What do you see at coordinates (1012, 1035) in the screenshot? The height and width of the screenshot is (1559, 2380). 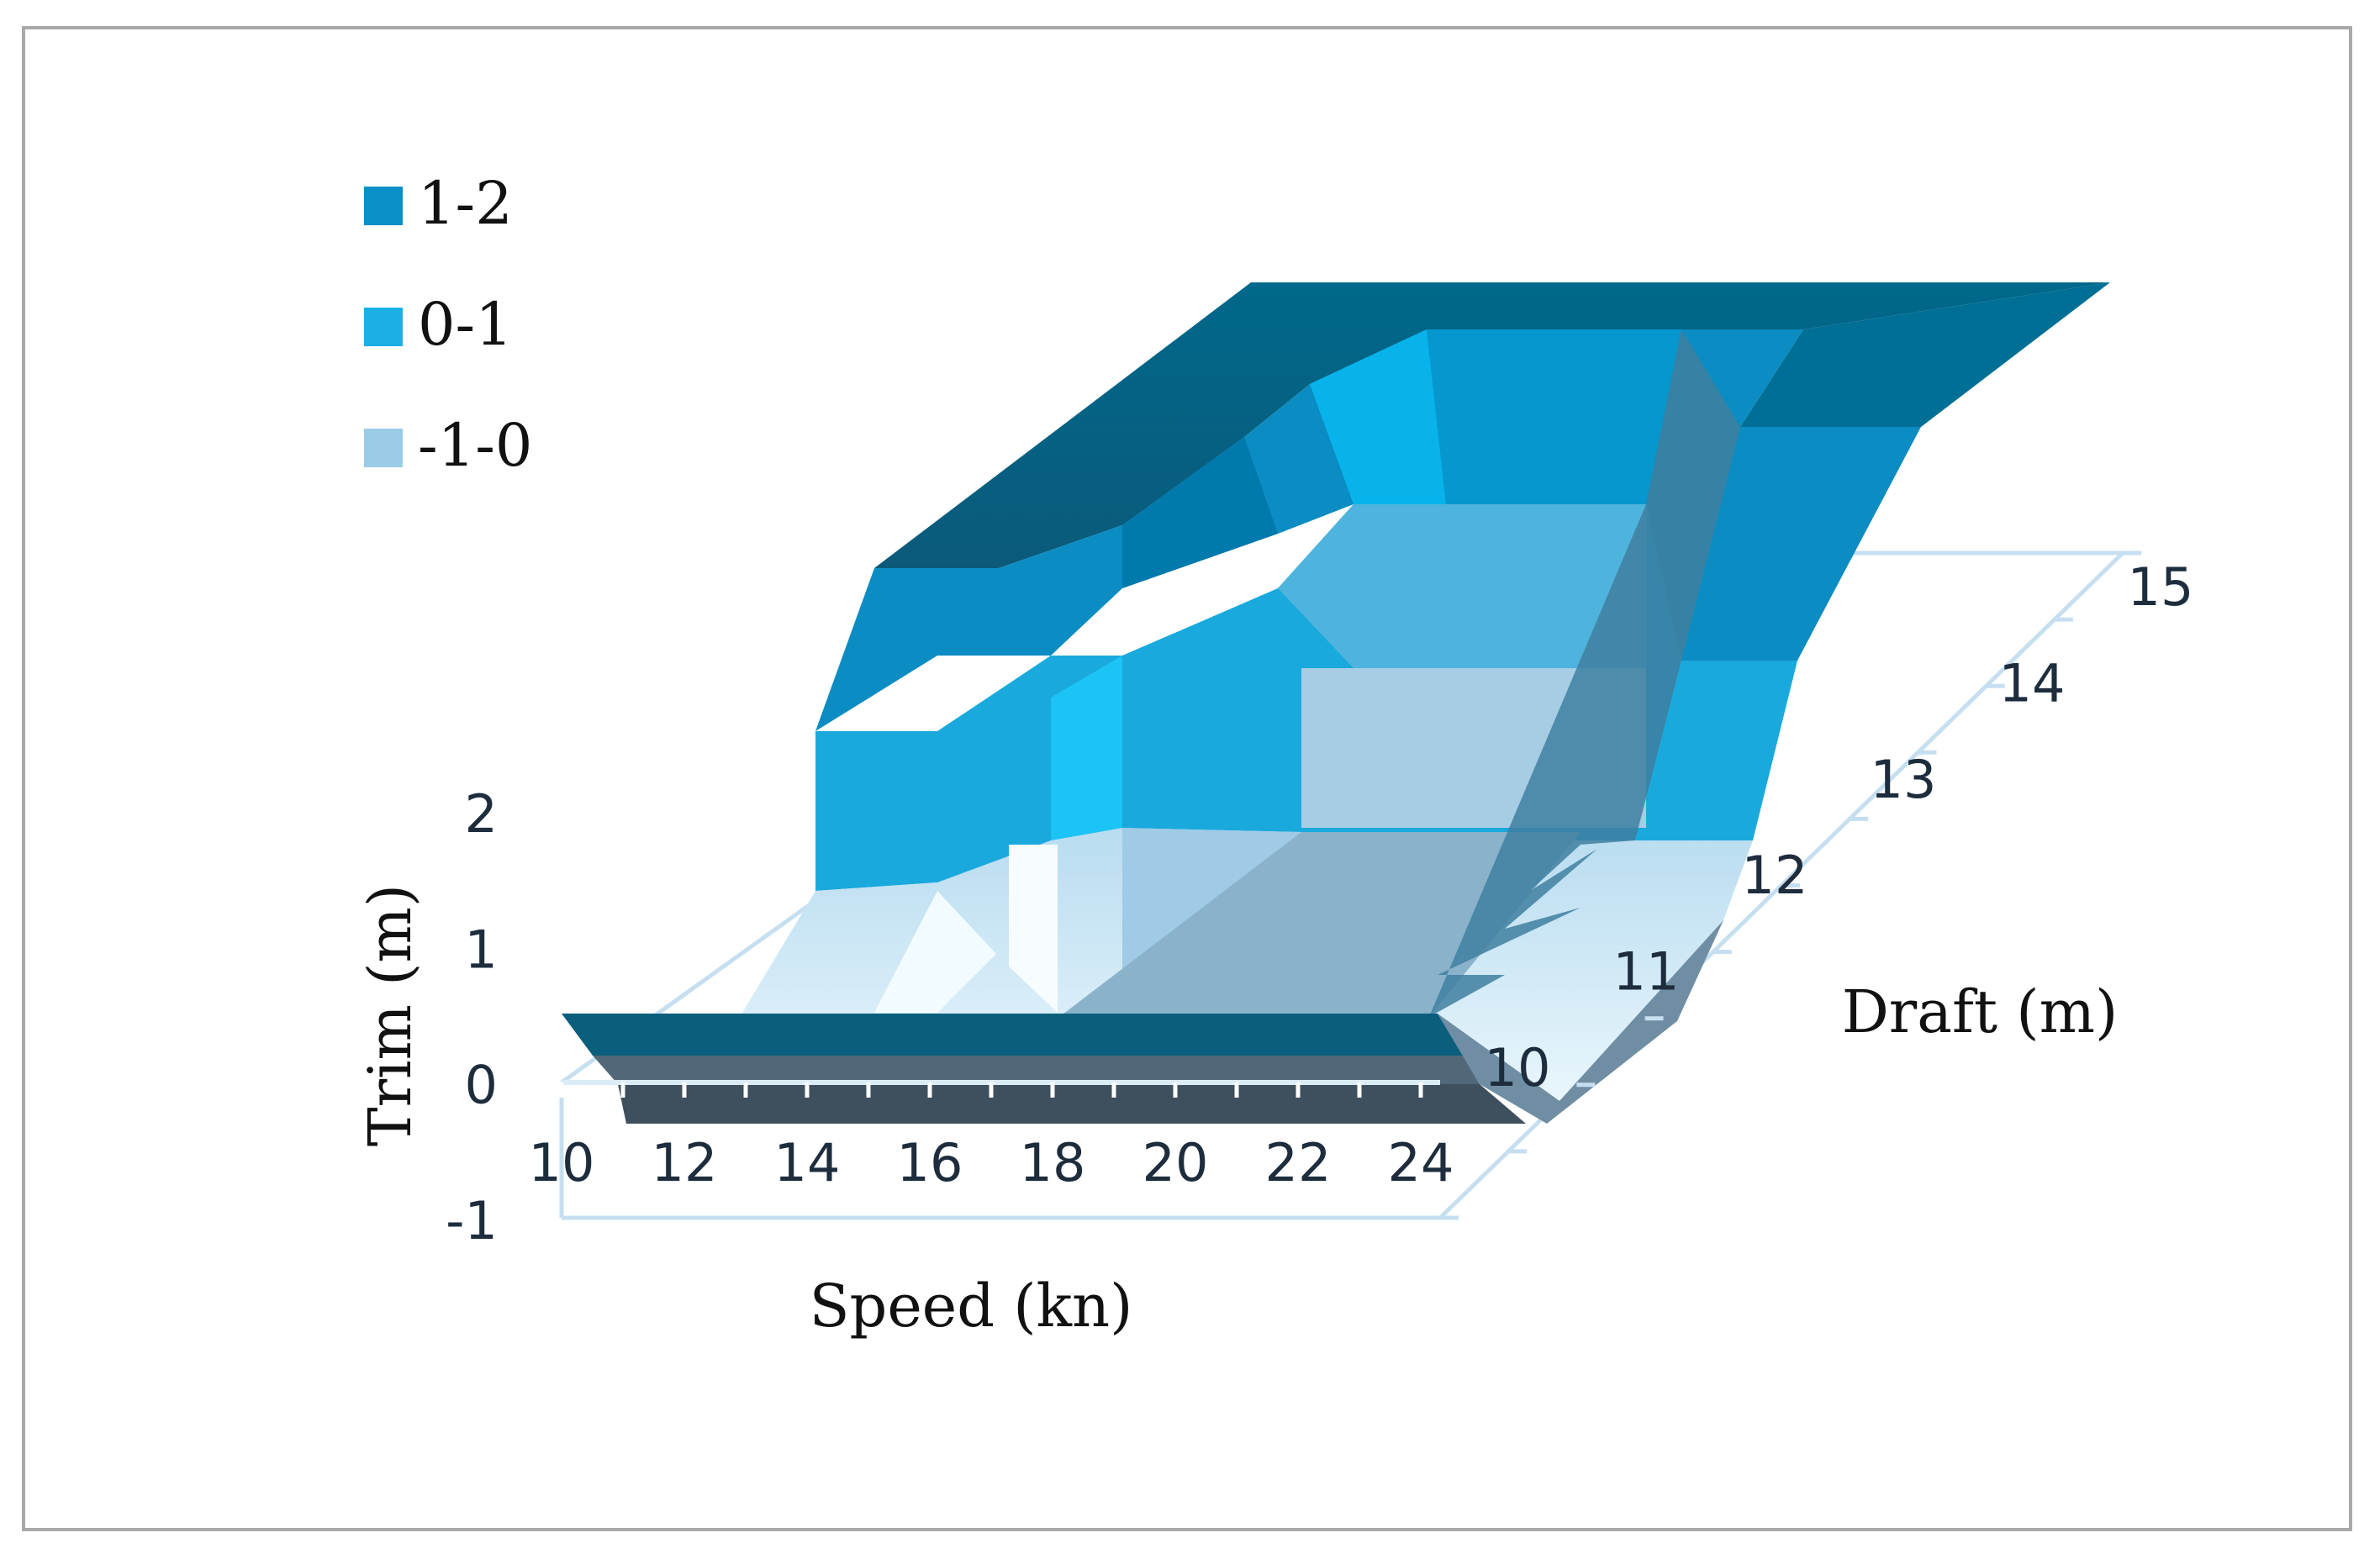 I see `surface-front-strip` at bounding box center [1012, 1035].